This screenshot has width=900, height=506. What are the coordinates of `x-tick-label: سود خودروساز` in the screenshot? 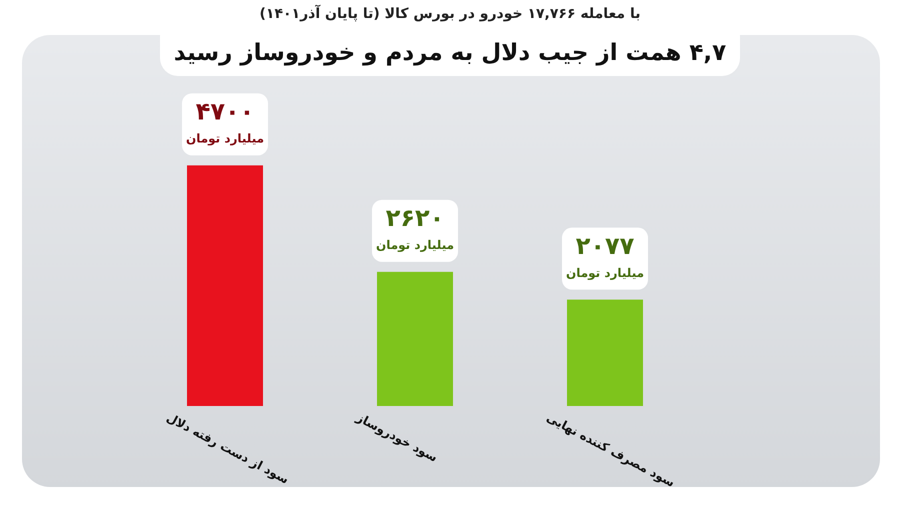 It's located at (396, 437).